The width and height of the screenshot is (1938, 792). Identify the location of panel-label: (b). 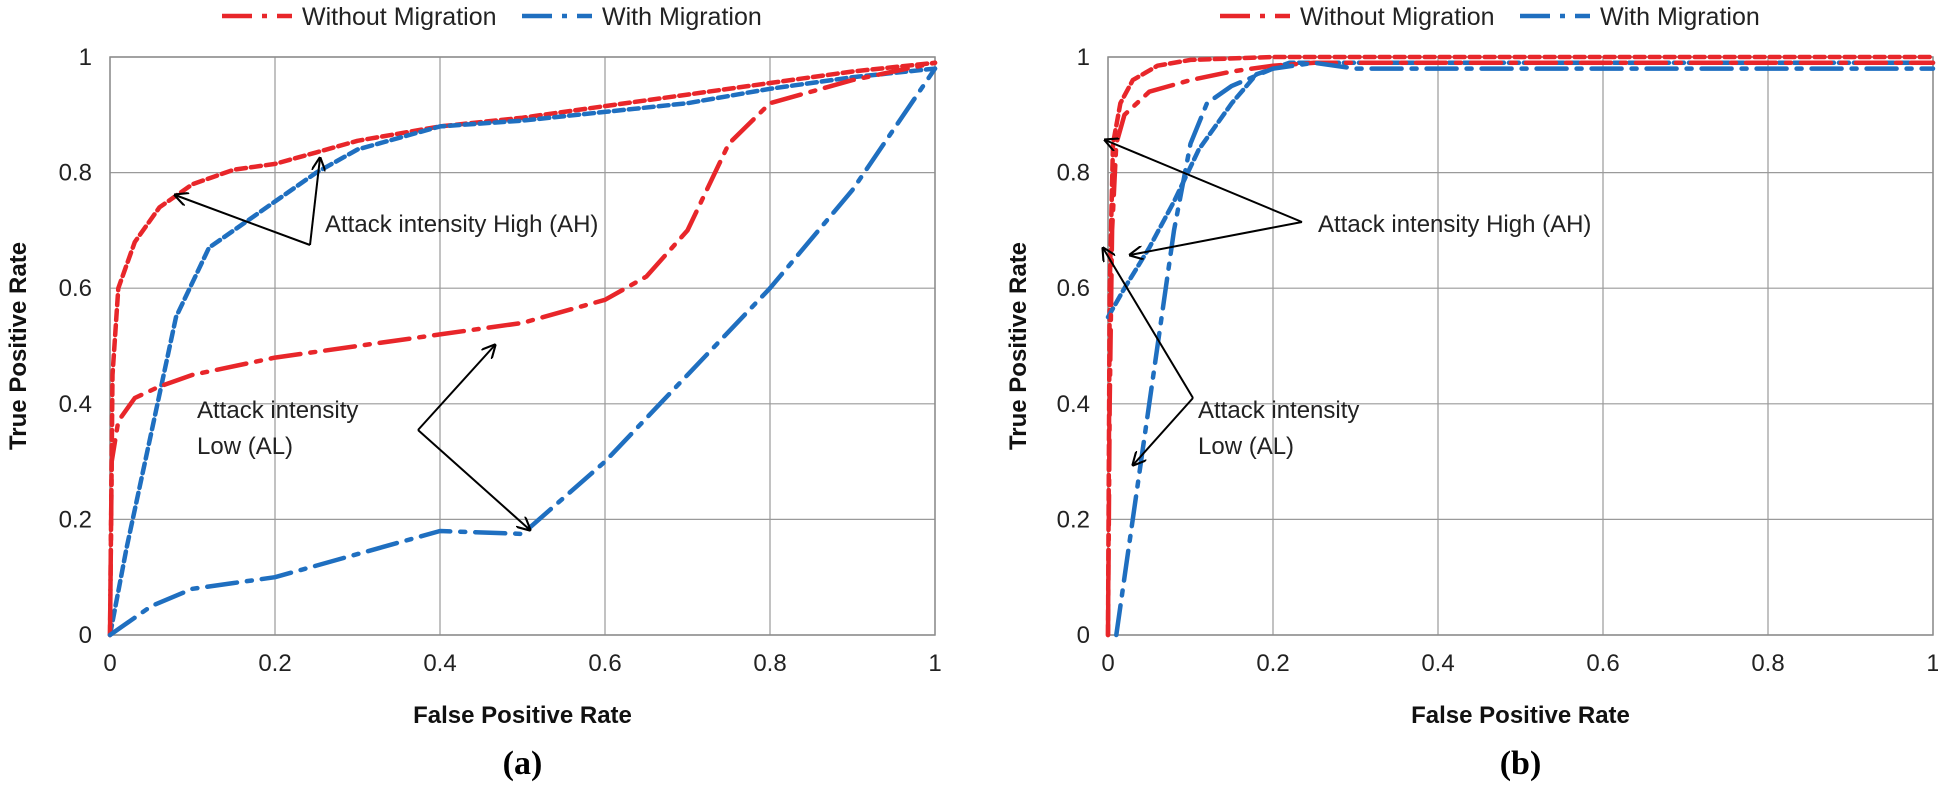
(1521, 763).